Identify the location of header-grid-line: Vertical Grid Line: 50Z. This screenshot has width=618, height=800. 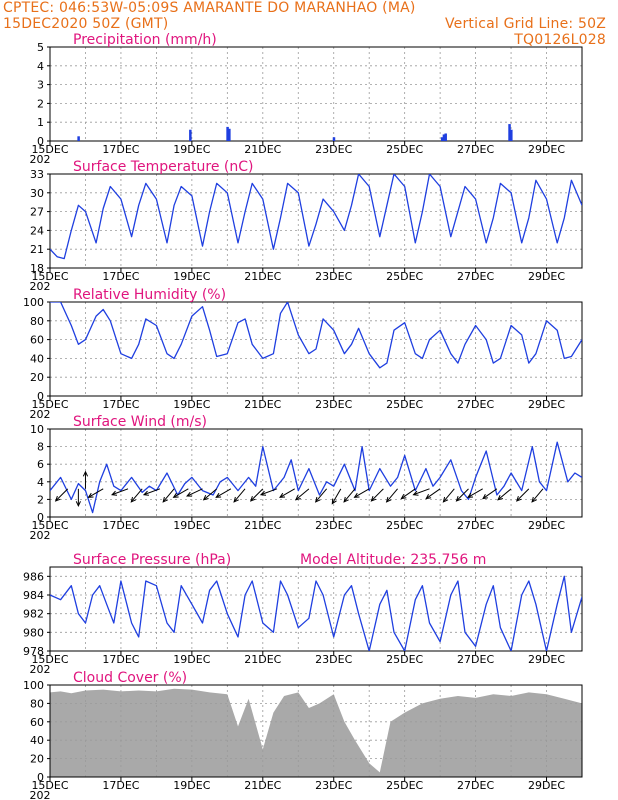
(525, 24).